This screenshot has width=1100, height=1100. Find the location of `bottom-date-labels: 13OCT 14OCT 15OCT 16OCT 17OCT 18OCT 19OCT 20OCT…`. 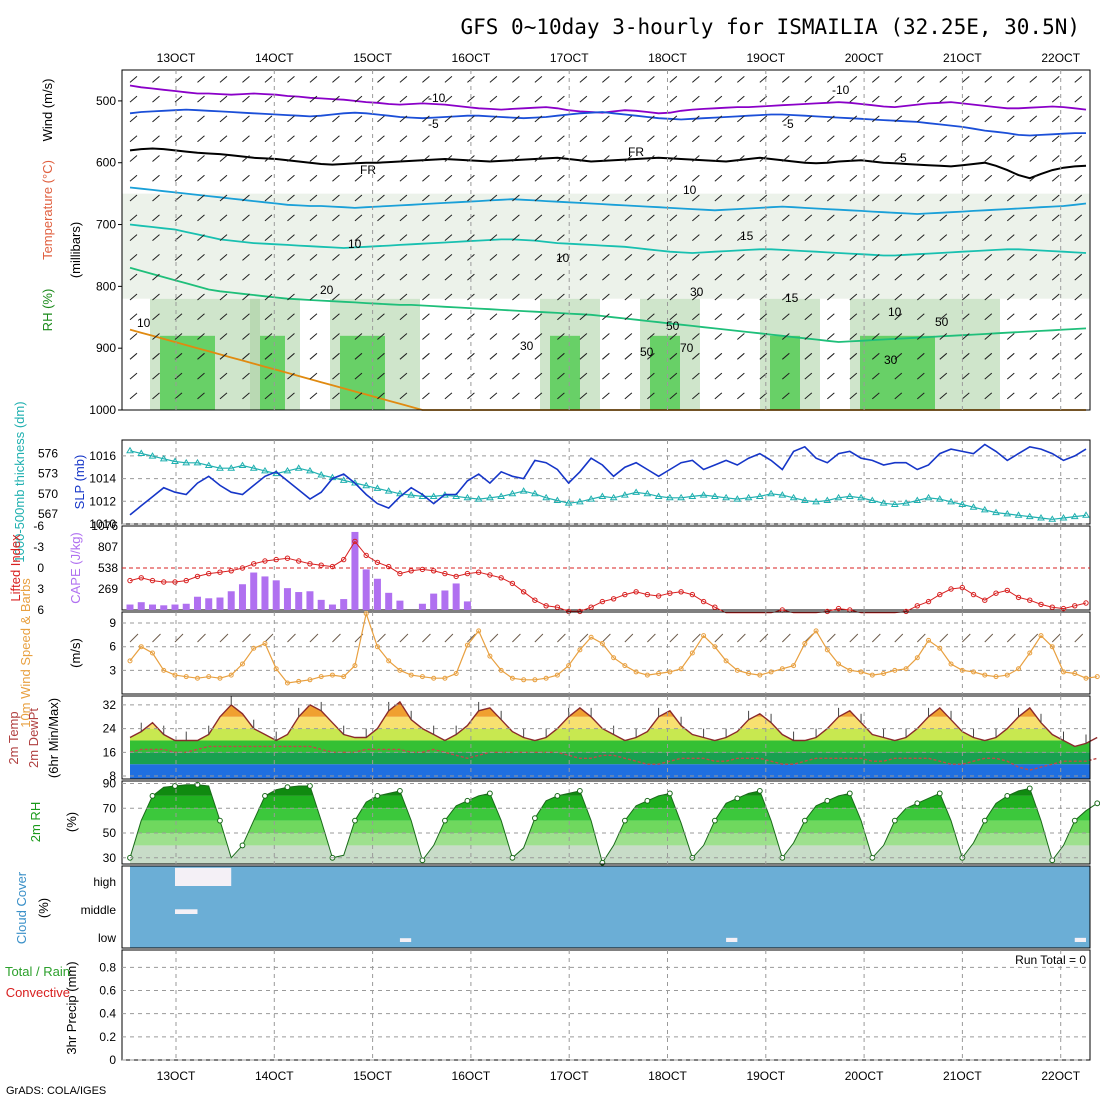

bottom-date-labels: 13OCT 14OCT 15OCT 16OCT 17OCT 18OCT 19OCT 20OCT… is located at coordinates (619, 1076).